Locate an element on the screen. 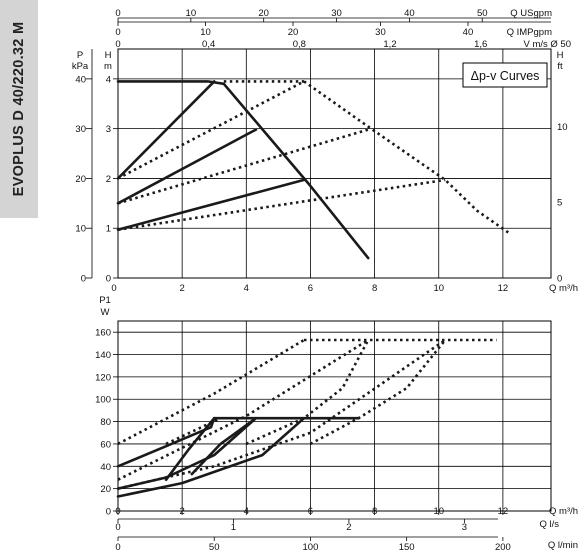 Image resolution: width=585 pixels, height=559 pixels. usgpm-tick-label: 50 is located at coordinates (482, 13).